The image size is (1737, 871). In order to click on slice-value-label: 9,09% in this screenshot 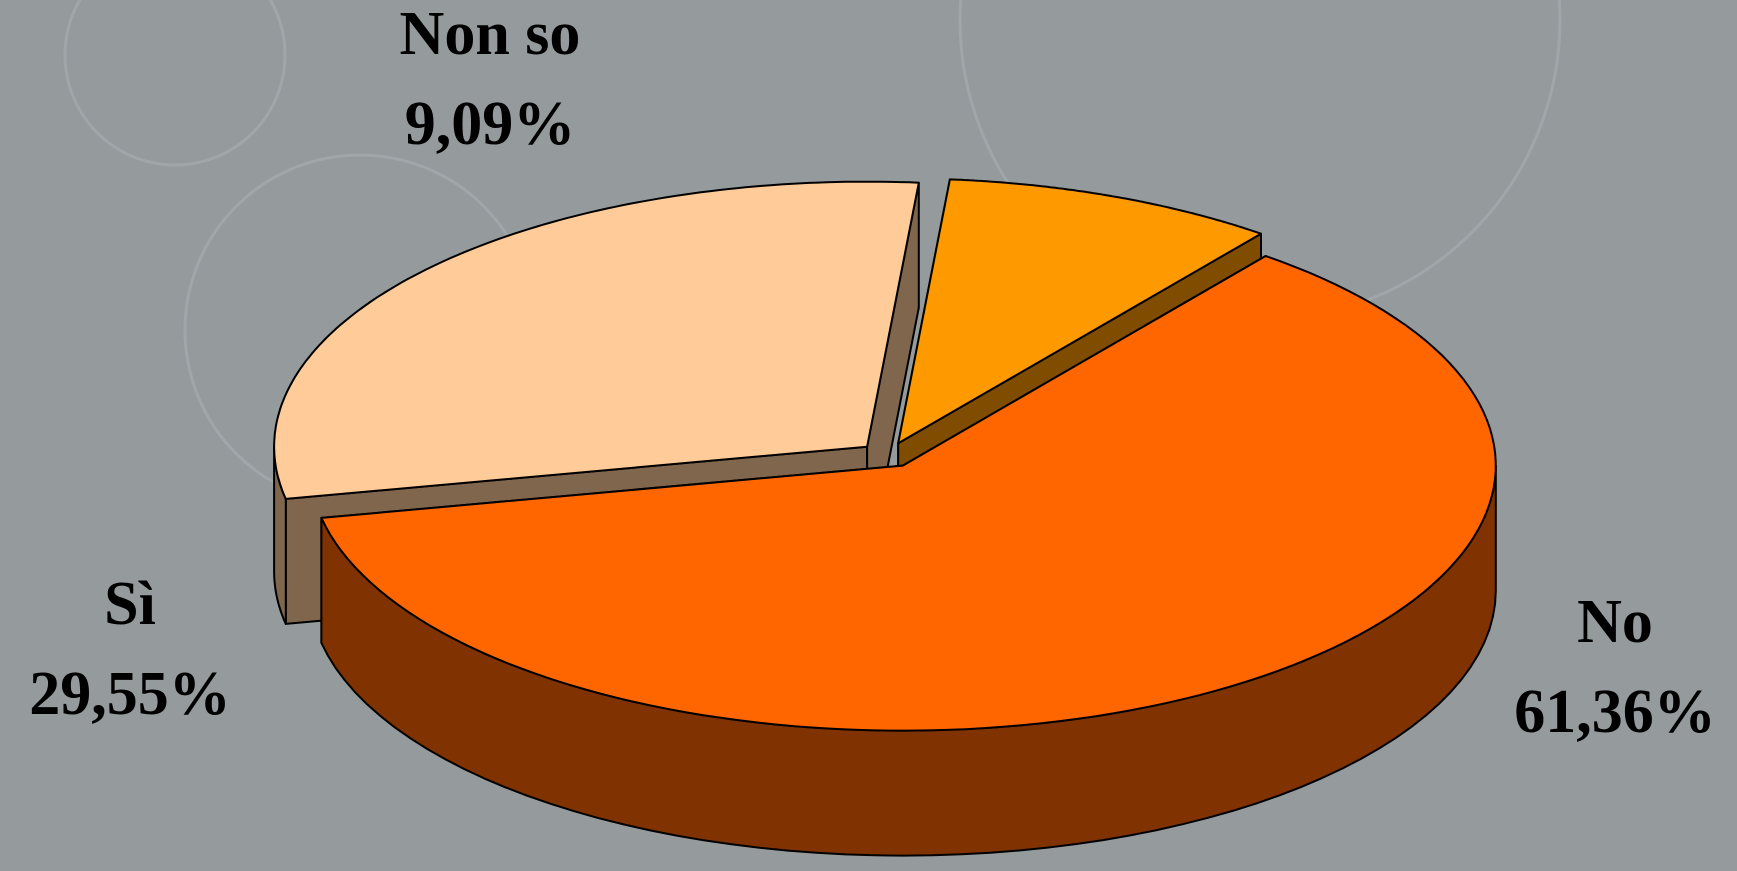, I will do `click(490, 124)`.